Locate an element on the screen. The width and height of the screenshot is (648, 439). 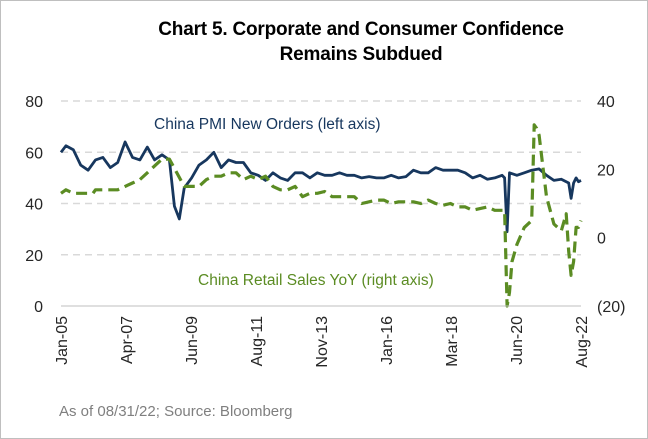
x-tick-label: Aug-11 is located at coordinates (257, 341).